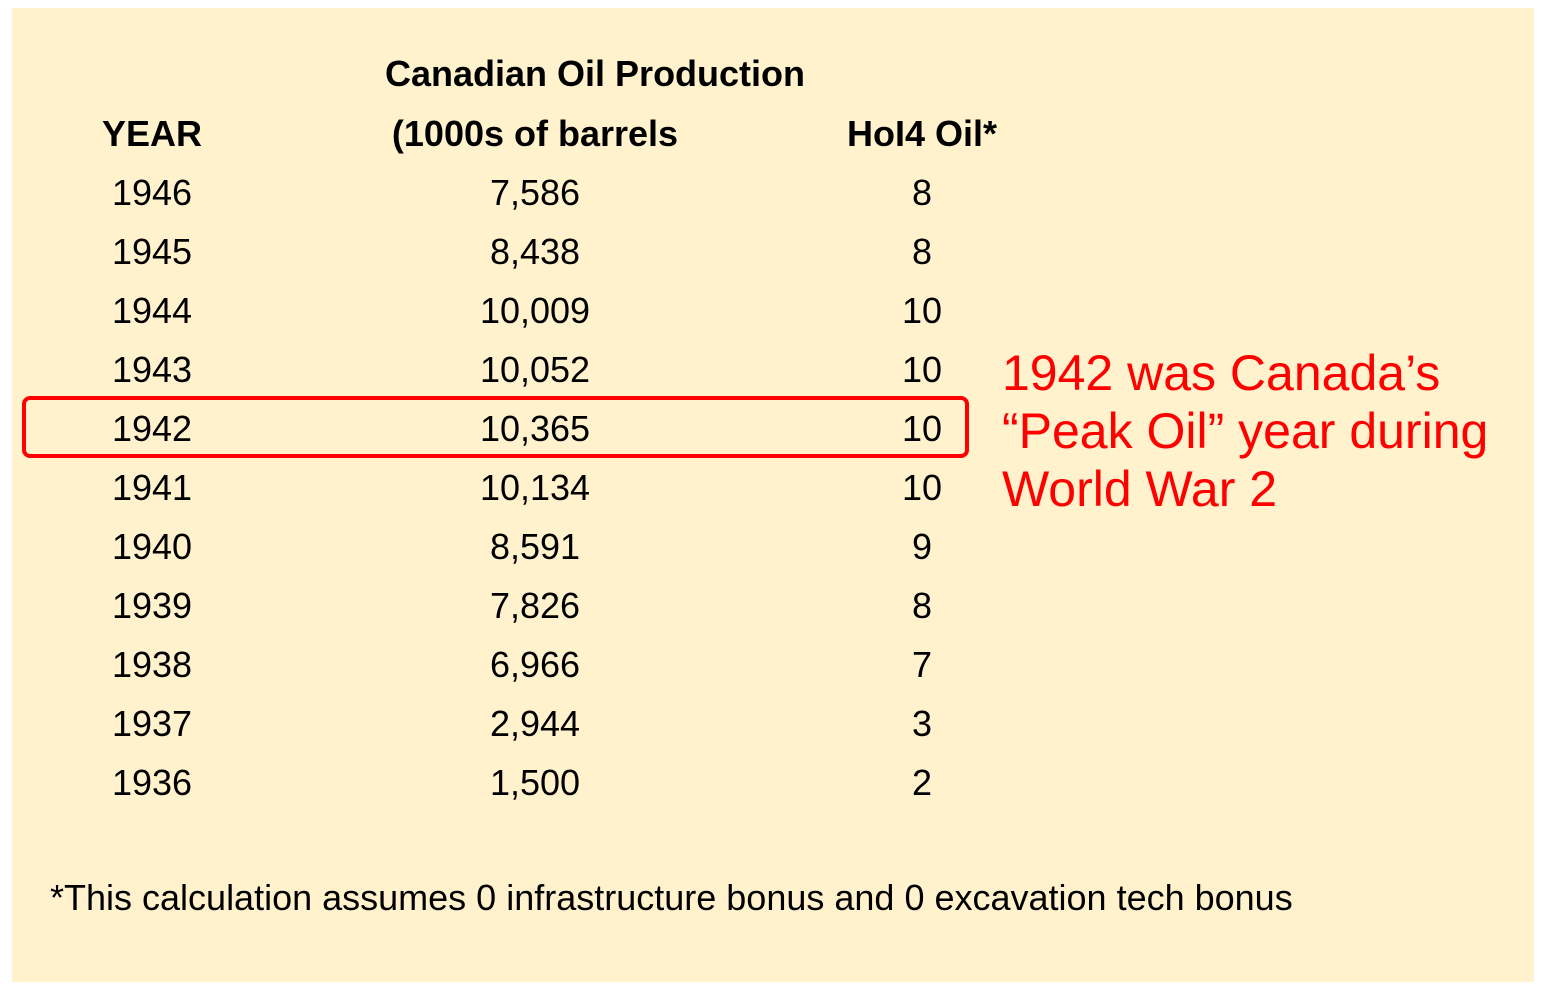  I want to click on production-cell: 10,052, so click(535, 369).